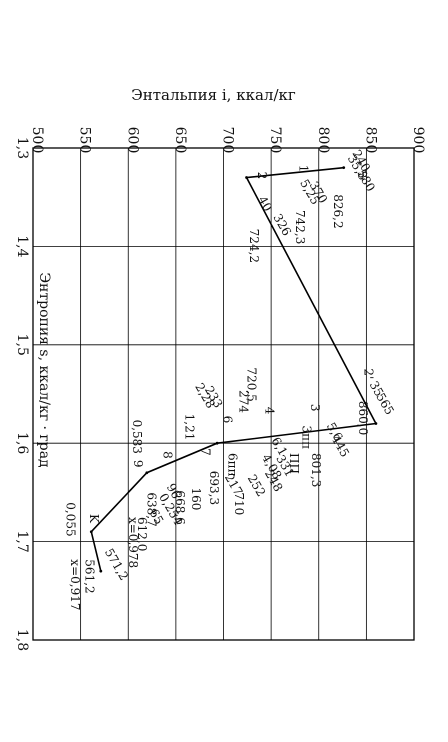 The width and height of the screenshot is (448, 742). Describe the element at coordinates (385, 403) in the screenshot. I see `point-label: 565` at that location.